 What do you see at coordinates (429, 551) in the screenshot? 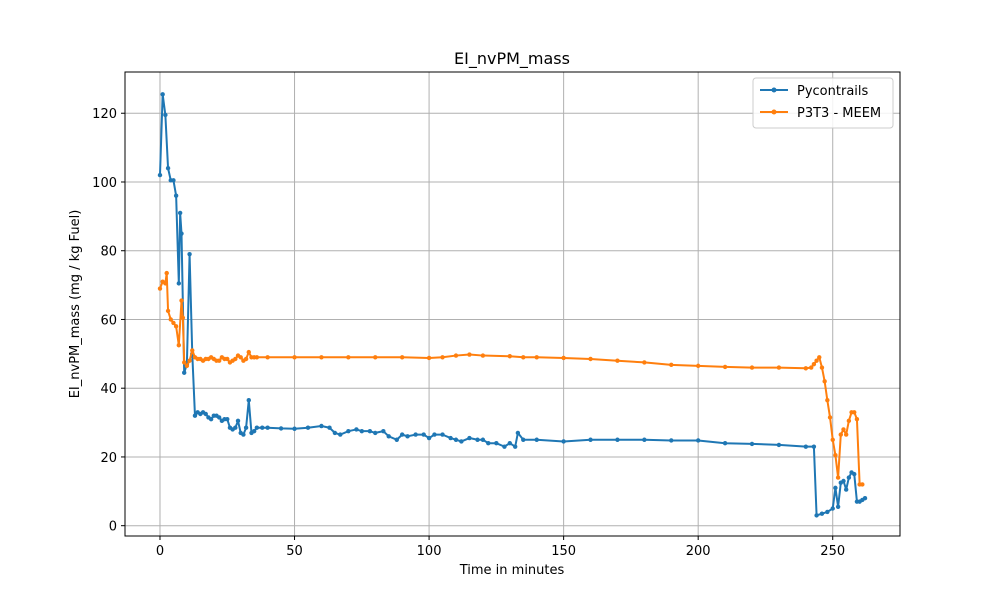
I see `x-tick-label-100: 100` at bounding box center [429, 551].